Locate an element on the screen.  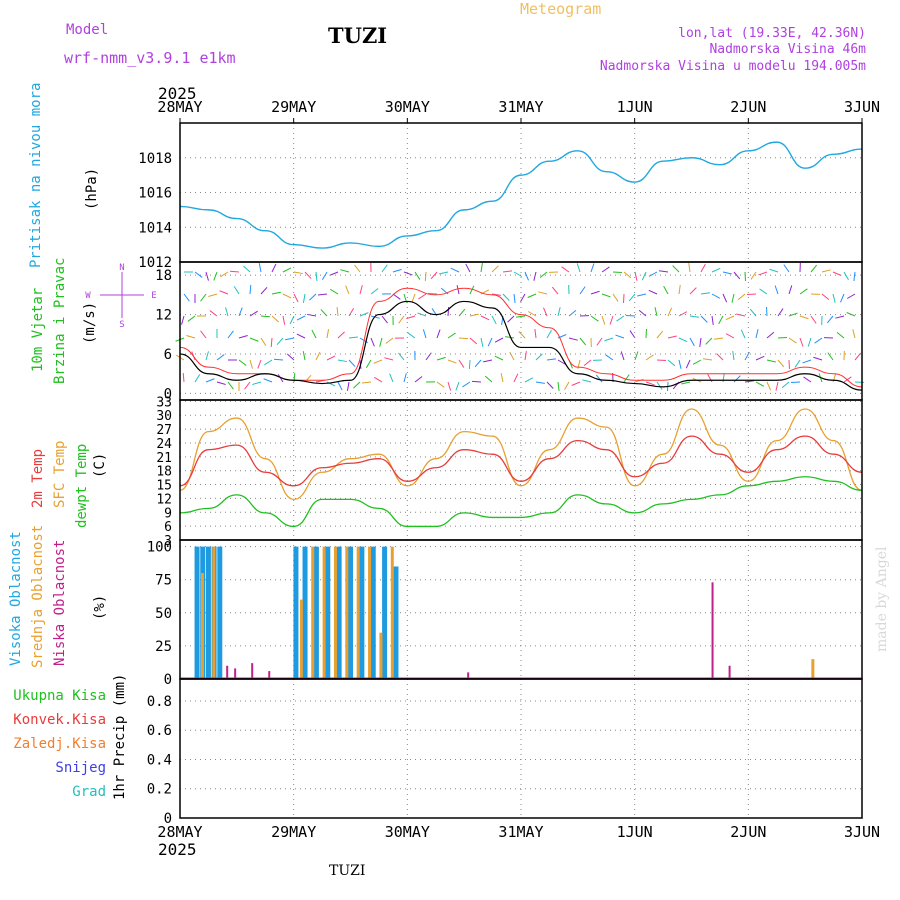
x-tick-bottom: 3JUN is located at coordinates (862, 832).